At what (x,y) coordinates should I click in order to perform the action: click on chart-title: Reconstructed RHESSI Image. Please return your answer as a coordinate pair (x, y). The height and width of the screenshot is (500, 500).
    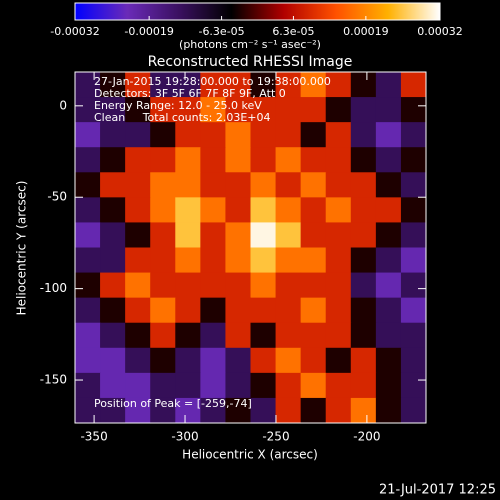
    Looking at the image, I should click on (250, 62).